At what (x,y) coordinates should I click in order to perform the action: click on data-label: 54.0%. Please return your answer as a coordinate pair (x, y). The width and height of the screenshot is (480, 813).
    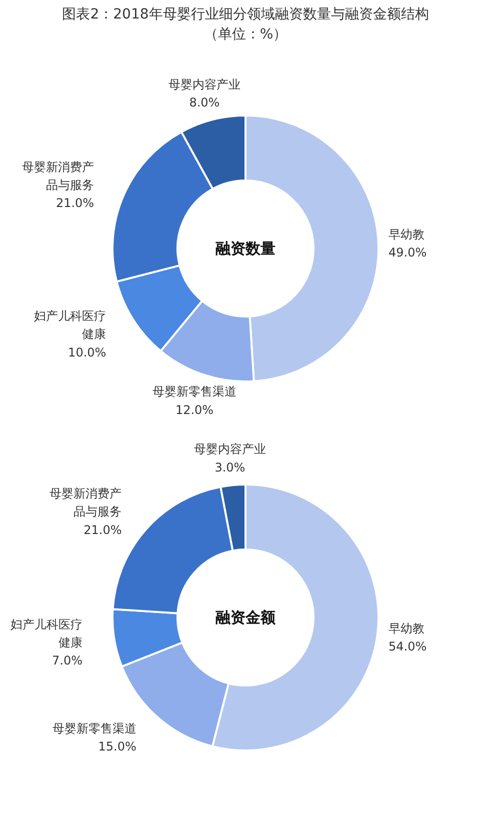
    Looking at the image, I should click on (407, 647).